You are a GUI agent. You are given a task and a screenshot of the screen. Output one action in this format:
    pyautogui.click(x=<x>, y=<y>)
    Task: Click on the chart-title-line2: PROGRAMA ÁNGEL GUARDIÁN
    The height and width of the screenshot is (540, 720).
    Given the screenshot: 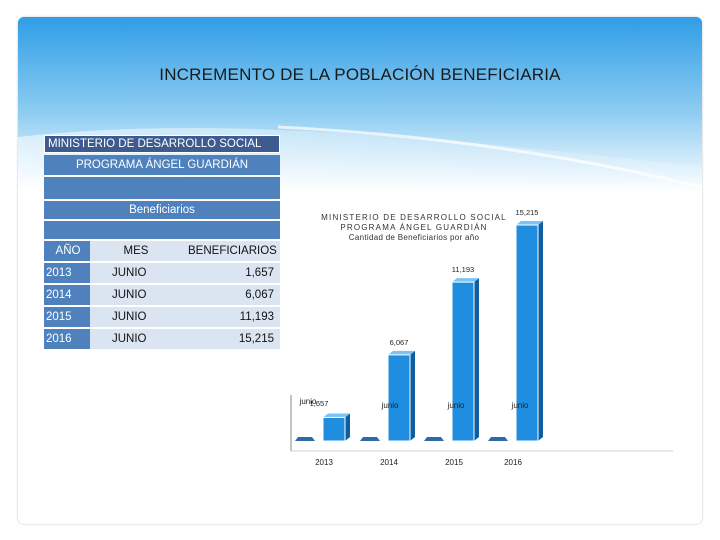 What is the action you would take?
    pyautogui.click(x=414, y=227)
    